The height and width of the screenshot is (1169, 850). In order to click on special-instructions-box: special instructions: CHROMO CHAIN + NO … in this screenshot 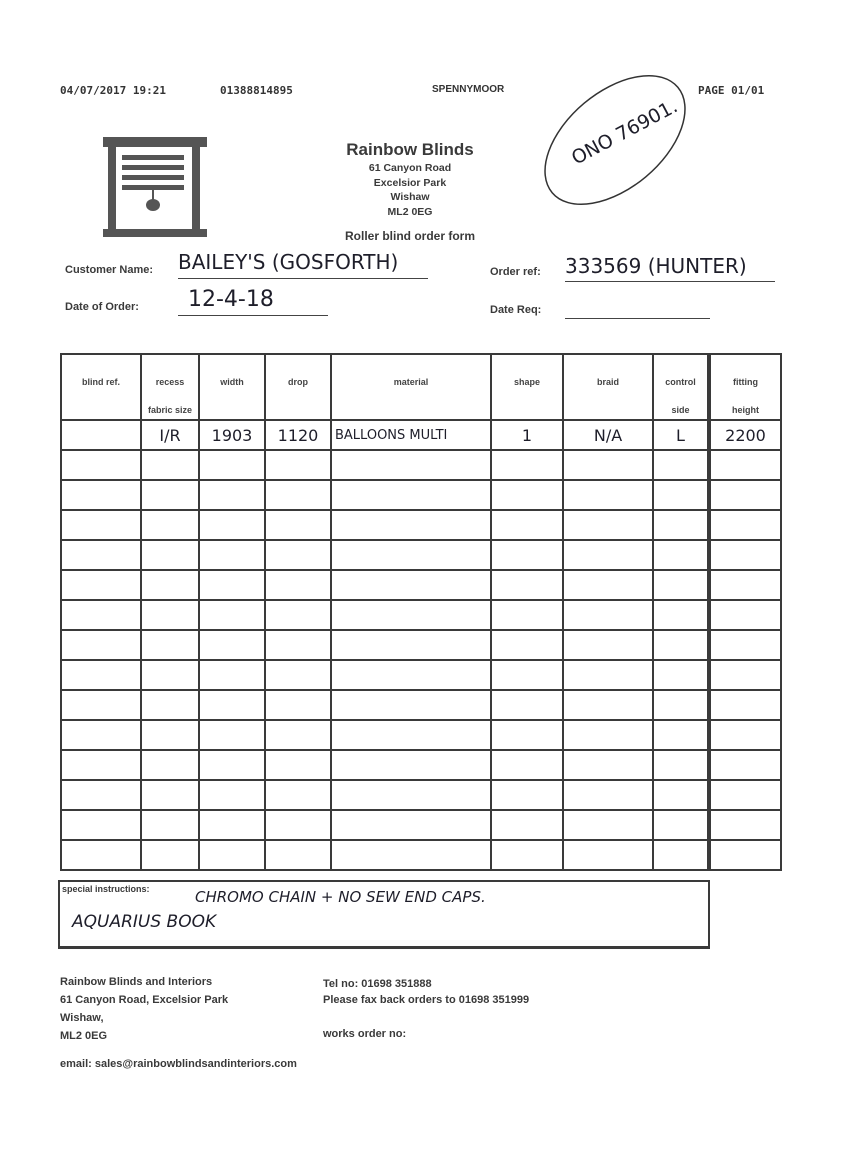, I will do `click(384, 914)`.